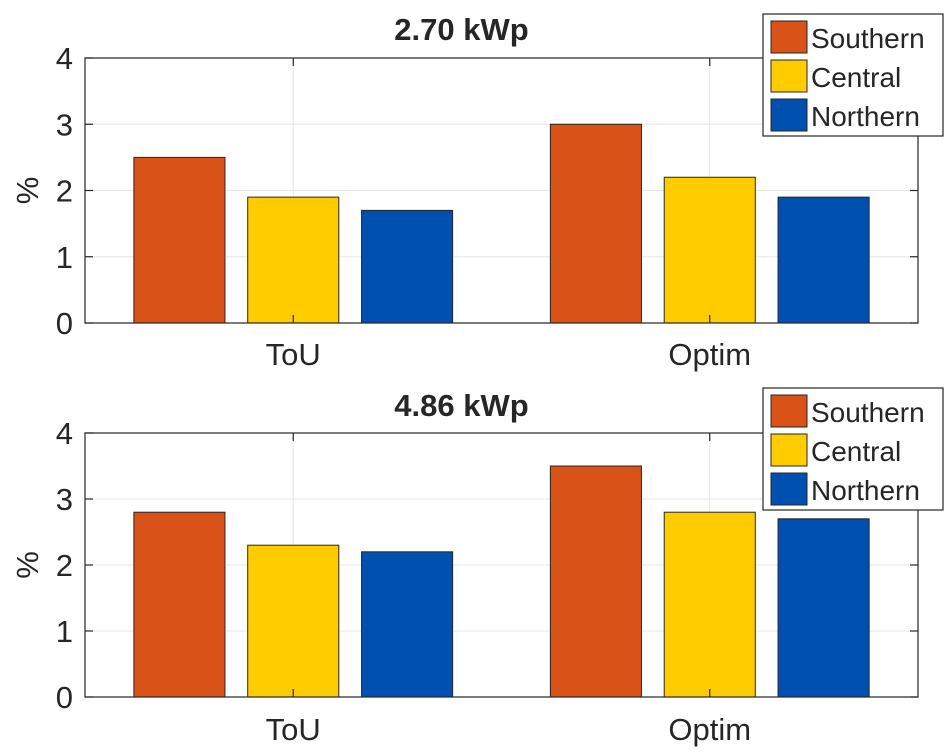  Describe the element at coordinates (461, 405) in the screenshot. I see `chart-title: 4.86 kWp` at that location.